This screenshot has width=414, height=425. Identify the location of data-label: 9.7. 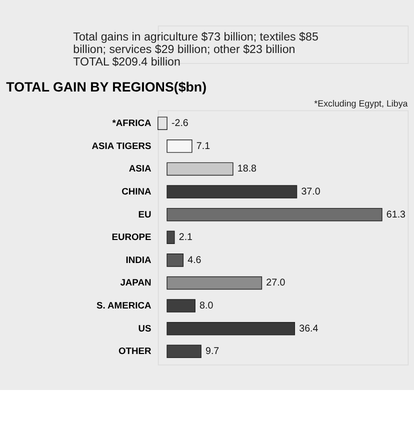
(213, 352).